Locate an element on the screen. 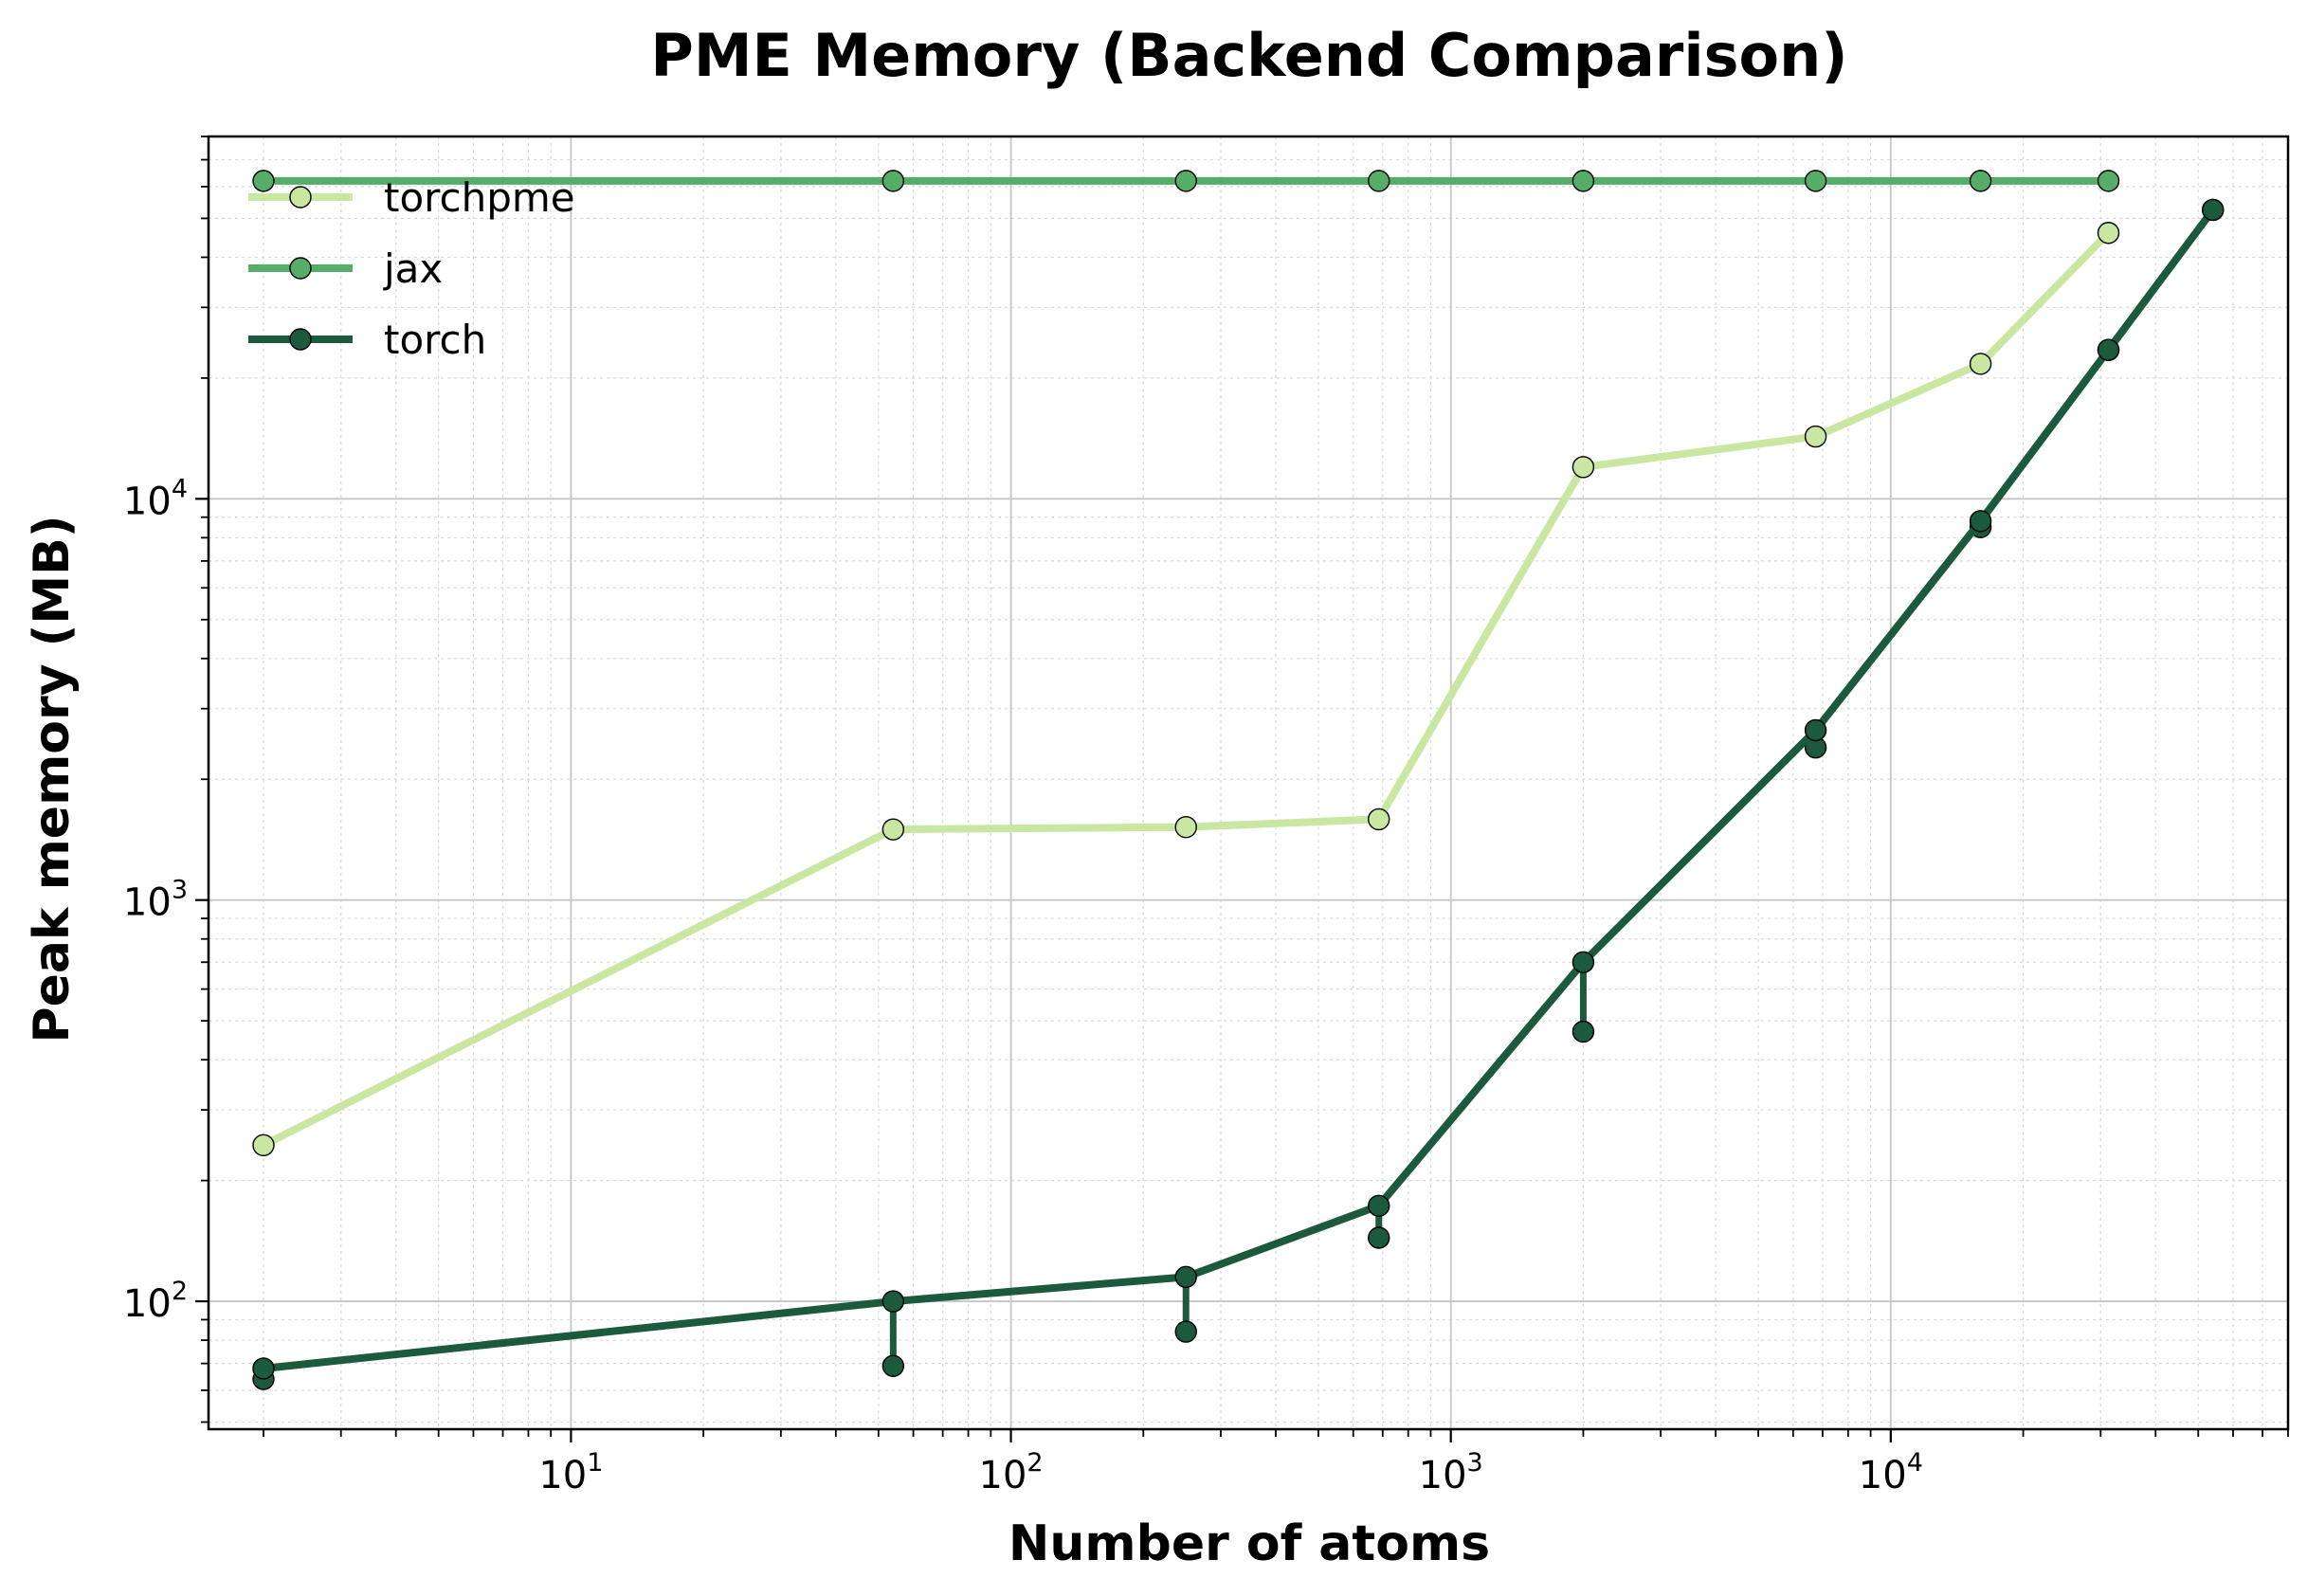  x-axis-label: Number of atoms is located at coordinates (1249, 1544).